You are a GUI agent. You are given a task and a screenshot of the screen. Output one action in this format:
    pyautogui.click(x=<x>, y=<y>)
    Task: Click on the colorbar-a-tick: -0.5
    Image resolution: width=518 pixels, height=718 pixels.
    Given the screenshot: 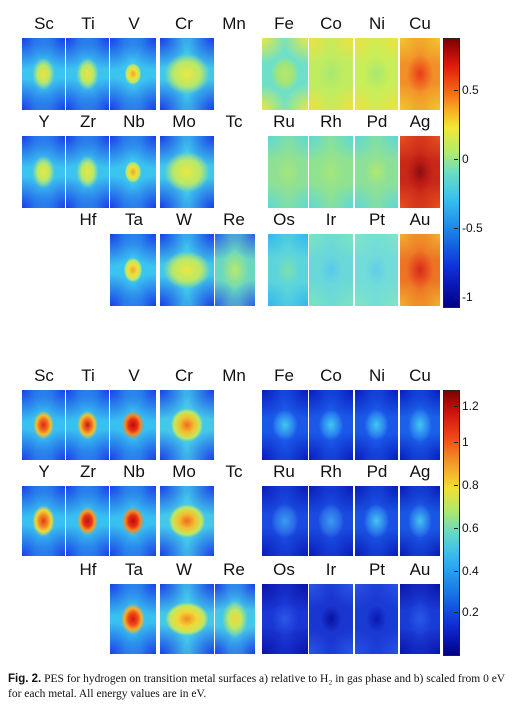 What is the action you would take?
    pyautogui.click(x=472, y=228)
    